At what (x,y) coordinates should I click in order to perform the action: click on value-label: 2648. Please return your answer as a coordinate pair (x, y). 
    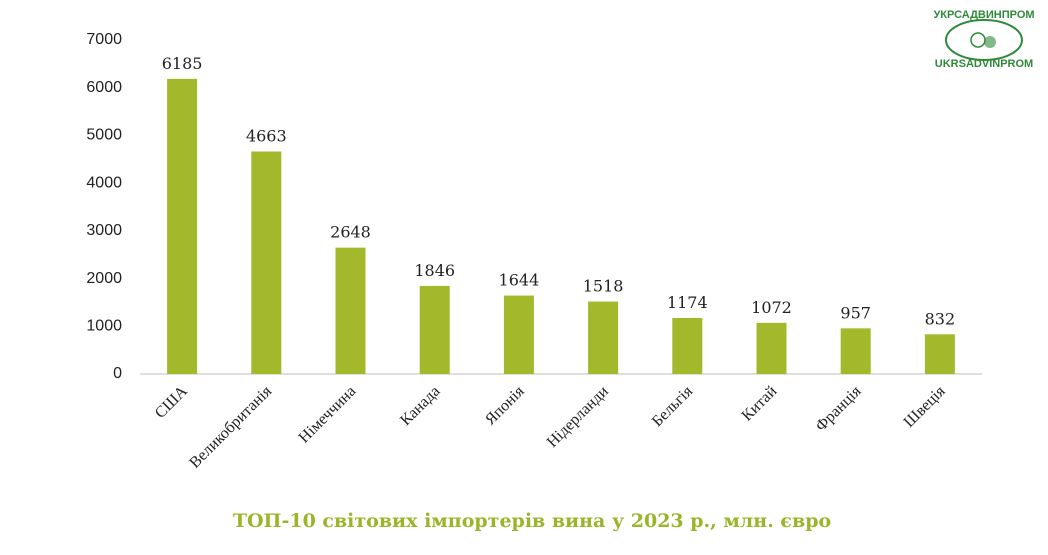
    Looking at the image, I should click on (350, 232).